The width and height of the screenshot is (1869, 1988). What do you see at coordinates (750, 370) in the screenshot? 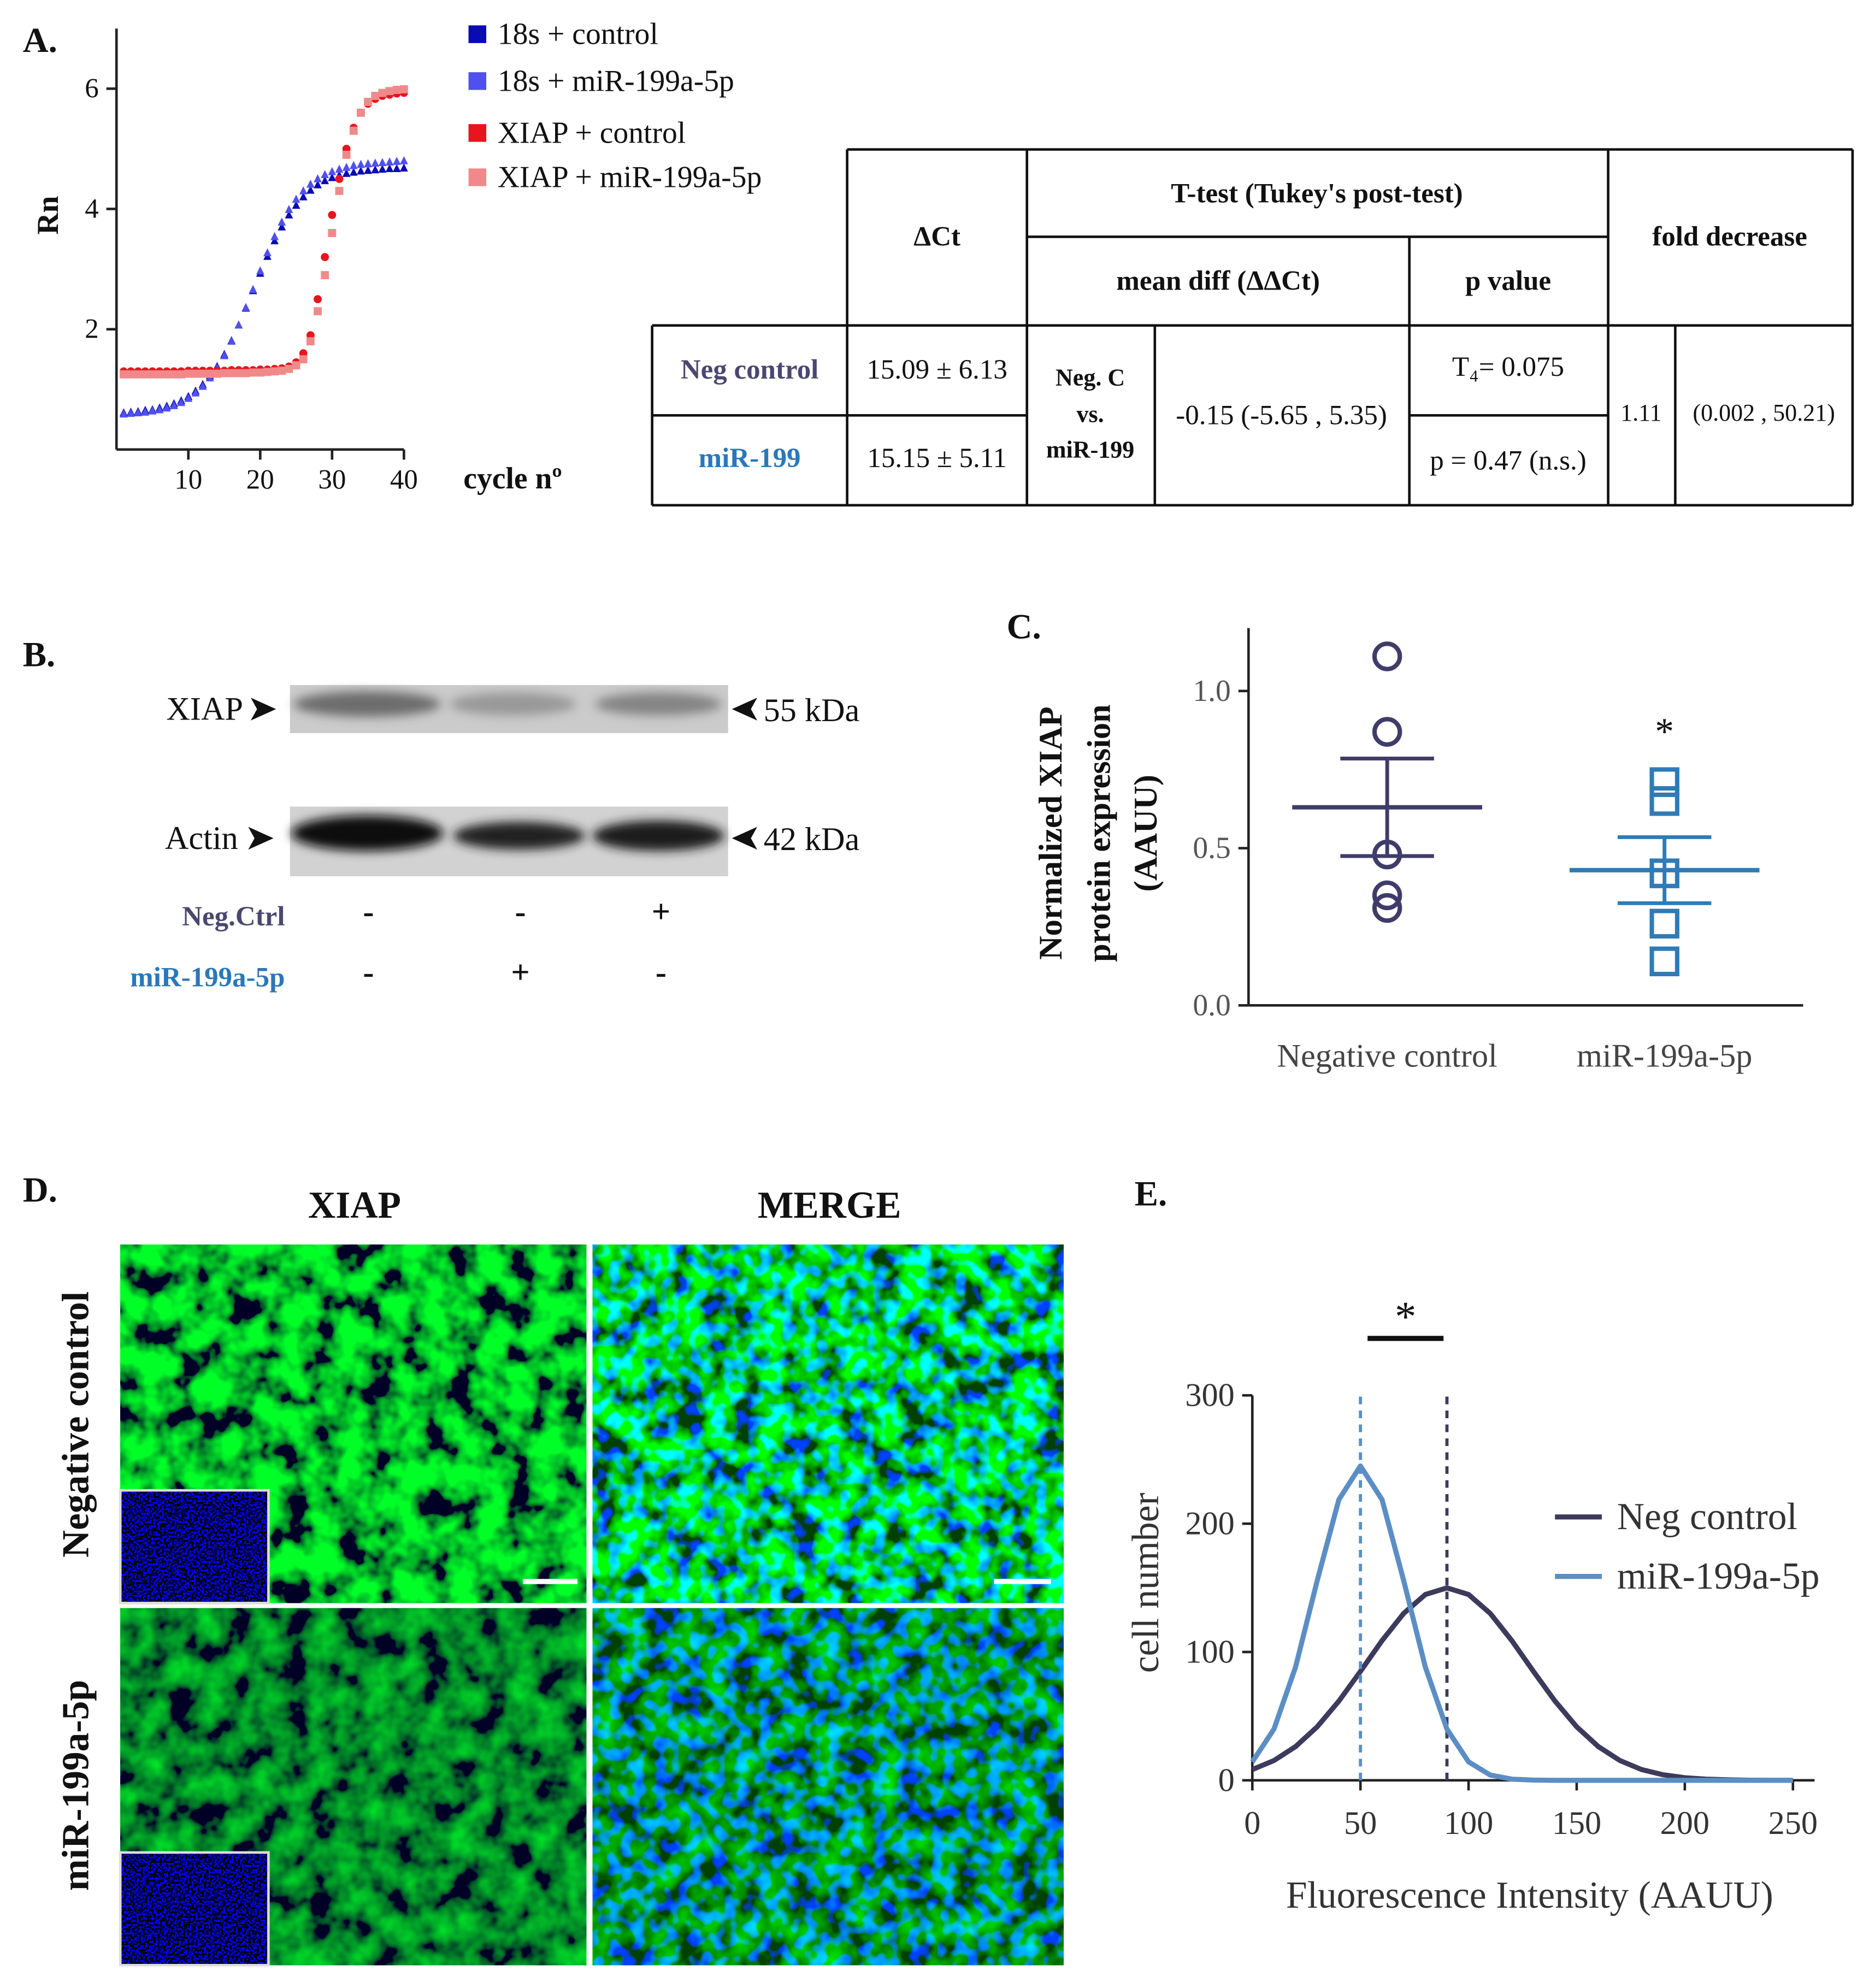
I see `row-label: Neg control` at bounding box center [750, 370].